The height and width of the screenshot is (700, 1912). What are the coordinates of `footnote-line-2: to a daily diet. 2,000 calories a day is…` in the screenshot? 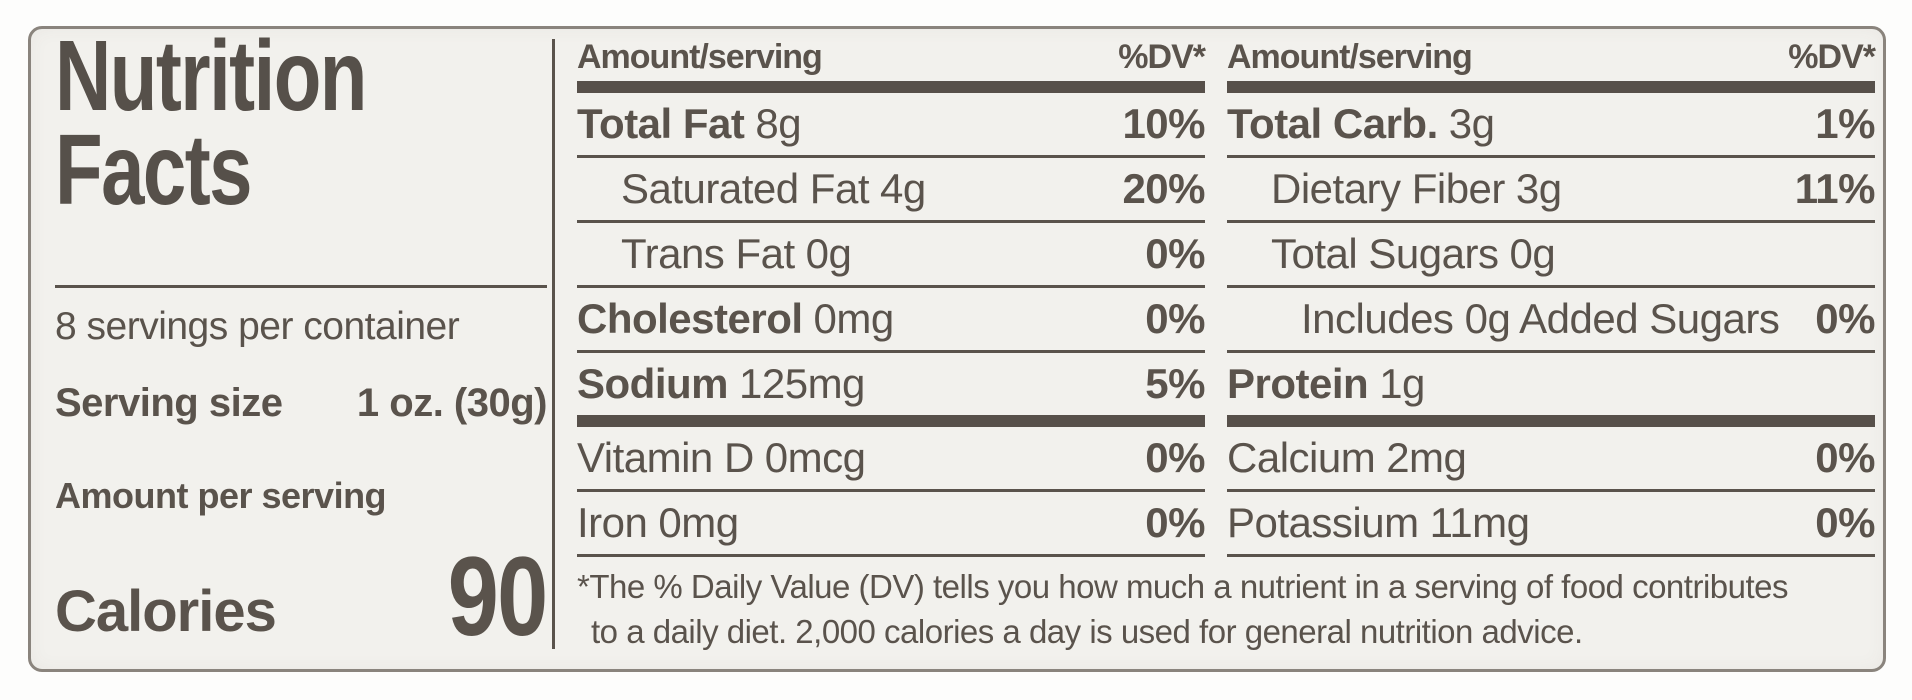 It's located at (1087, 631).